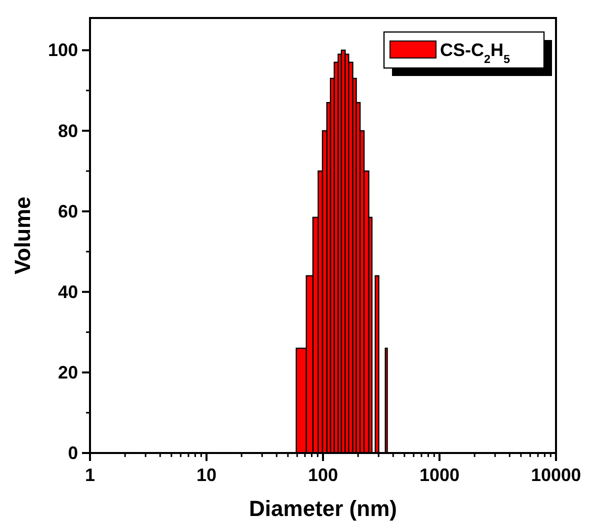  What do you see at coordinates (68, 130) in the screenshot?
I see `y-tick-label: 80` at bounding box center [68, 130].